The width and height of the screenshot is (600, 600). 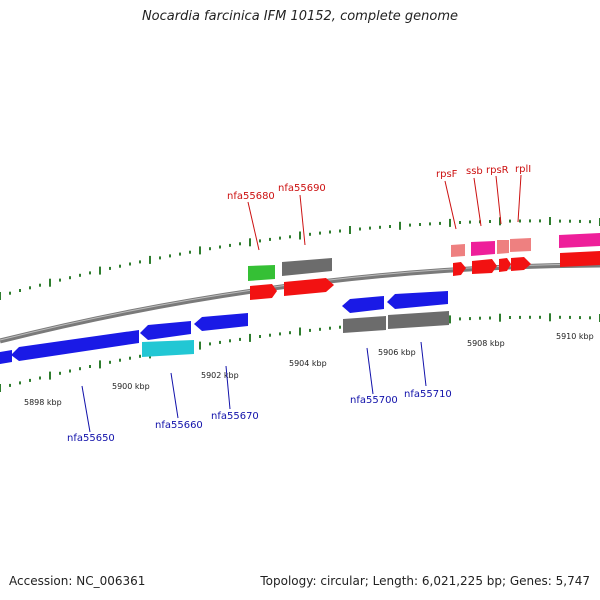 What do you see at coordinates (428, 394) in the screenshot?
I see `label-nfa55710: nfa55710` at bounding box center [428, 394].